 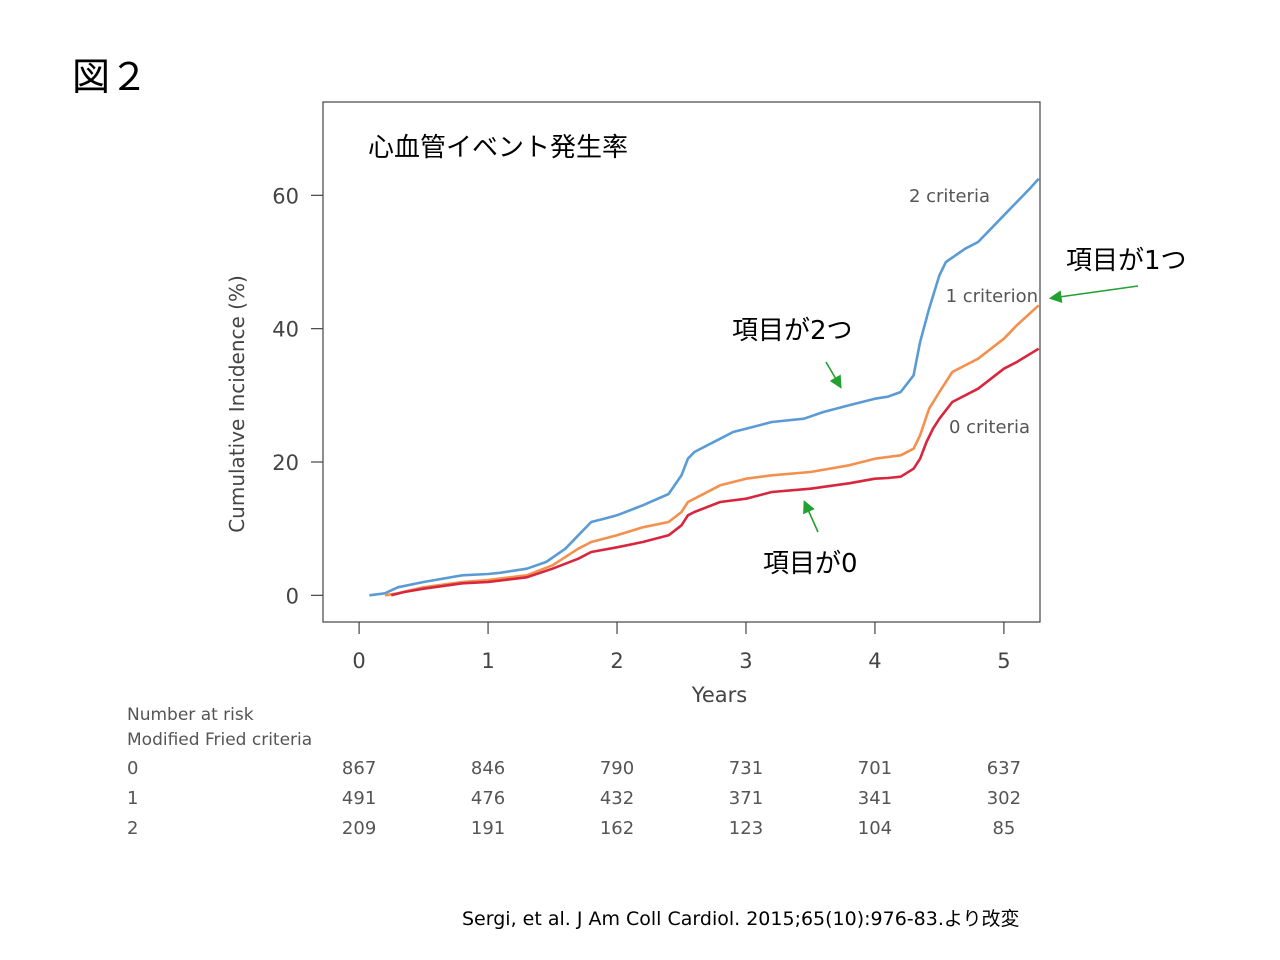 I want to click on risk-cell: 491, so click(x=359, y=798).